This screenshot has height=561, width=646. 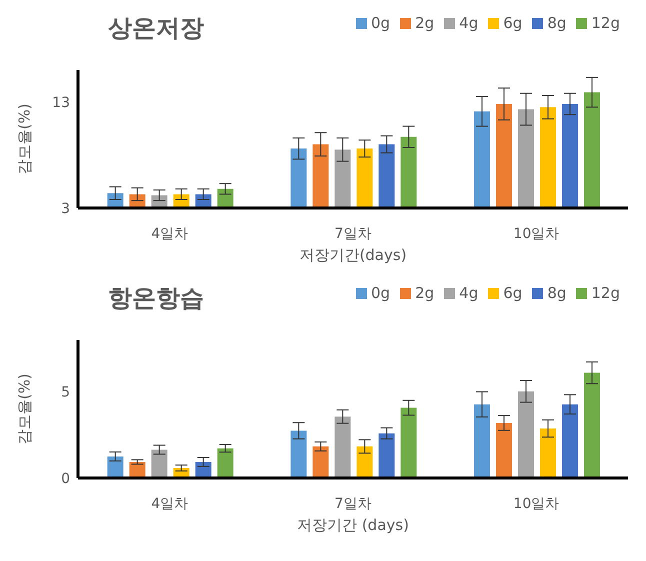 I want to click on x-axis-title: 저장기간 (days), so click(x=353, y=525).